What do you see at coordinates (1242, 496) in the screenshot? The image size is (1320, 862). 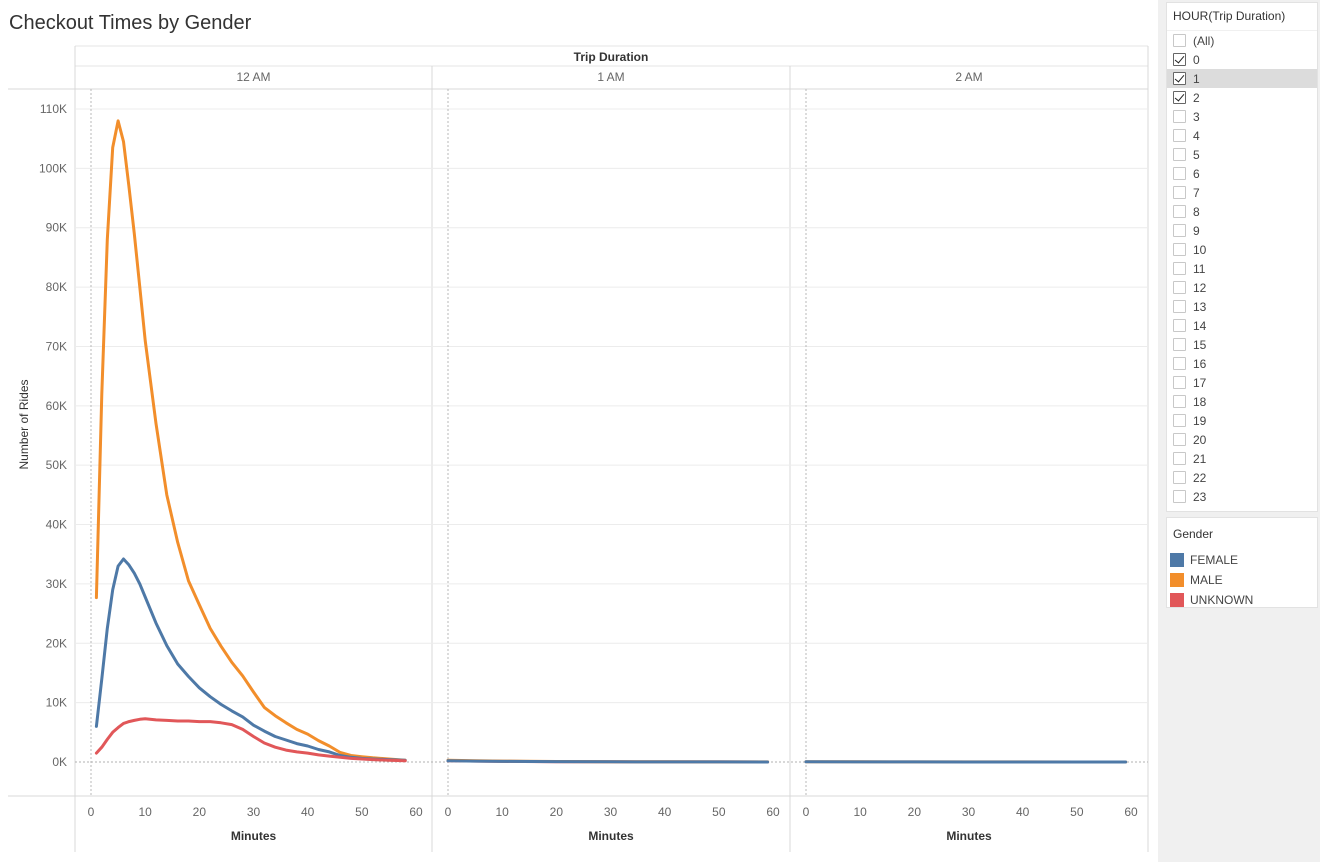 I see `filter-item: 23` at bounding box center [1242, 496].